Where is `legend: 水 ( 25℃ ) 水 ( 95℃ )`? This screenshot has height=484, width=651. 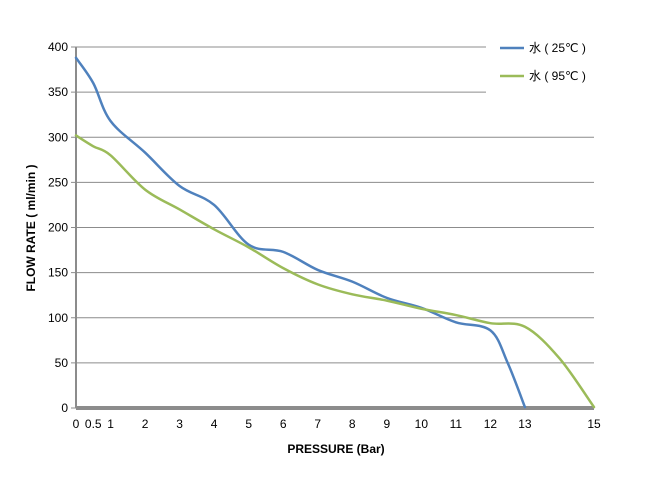 legend: 水 ( 25℃ ) 水 ( 95℃ ) is located at coordinates (543, 62).